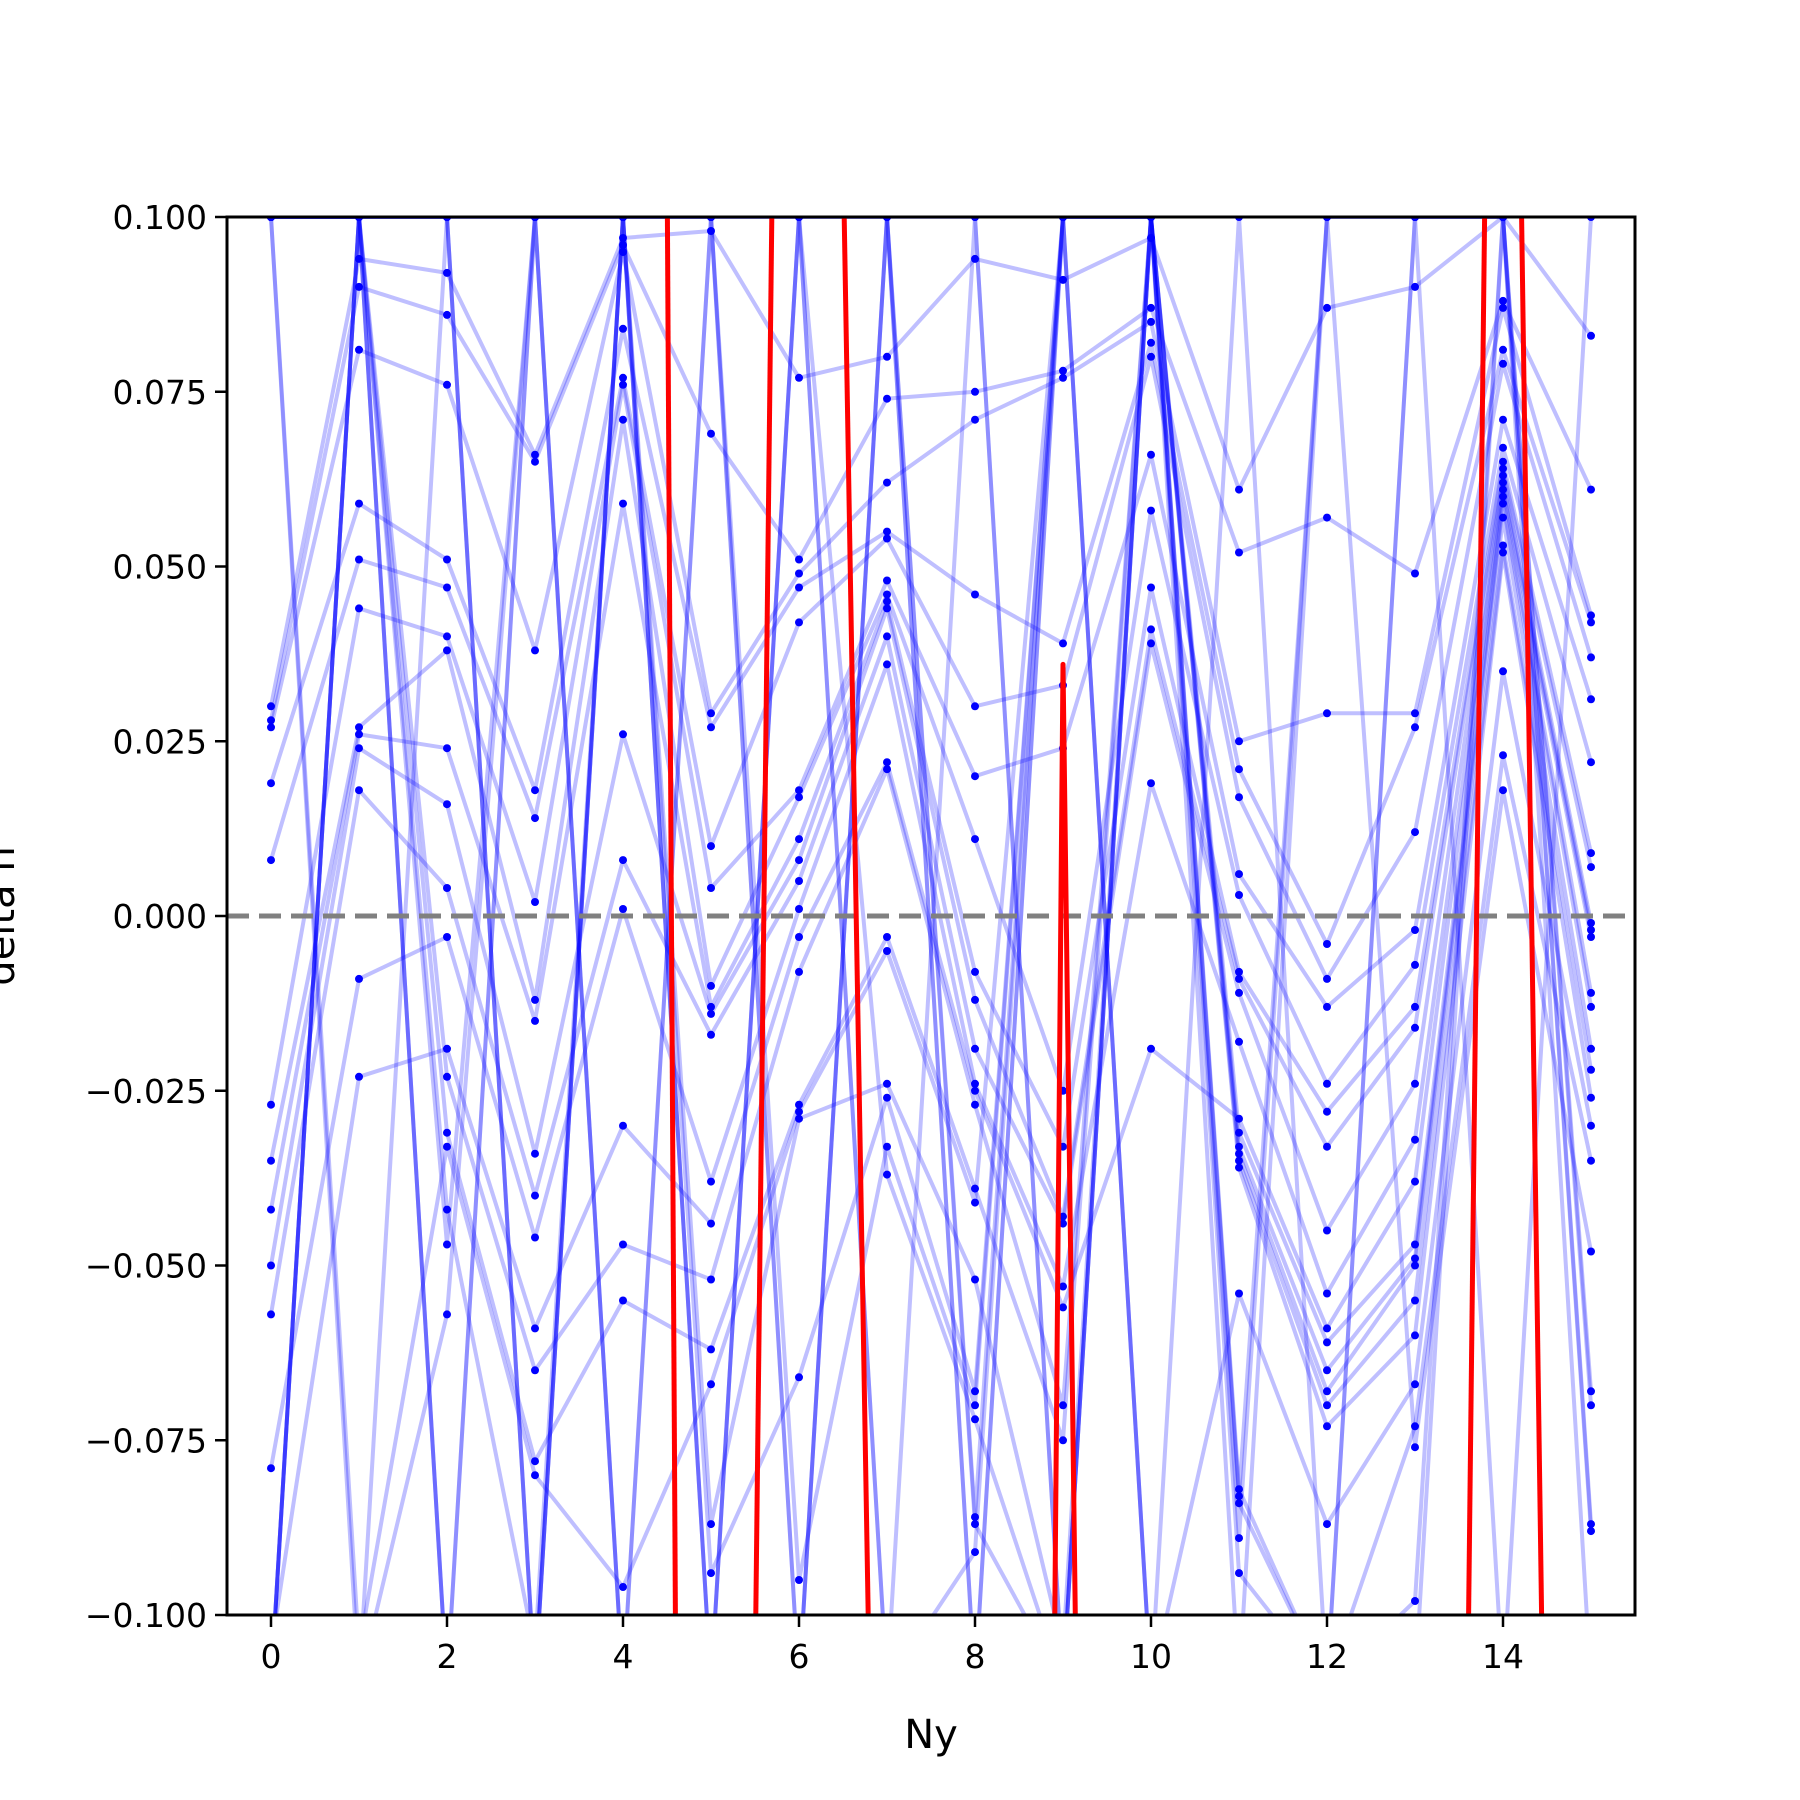 The width and height of the screenshot is (1800, 1800). Describe the element at coordinates (146, 1091) in the screenshot. I see `y-tick-label: −0.025` at that location.